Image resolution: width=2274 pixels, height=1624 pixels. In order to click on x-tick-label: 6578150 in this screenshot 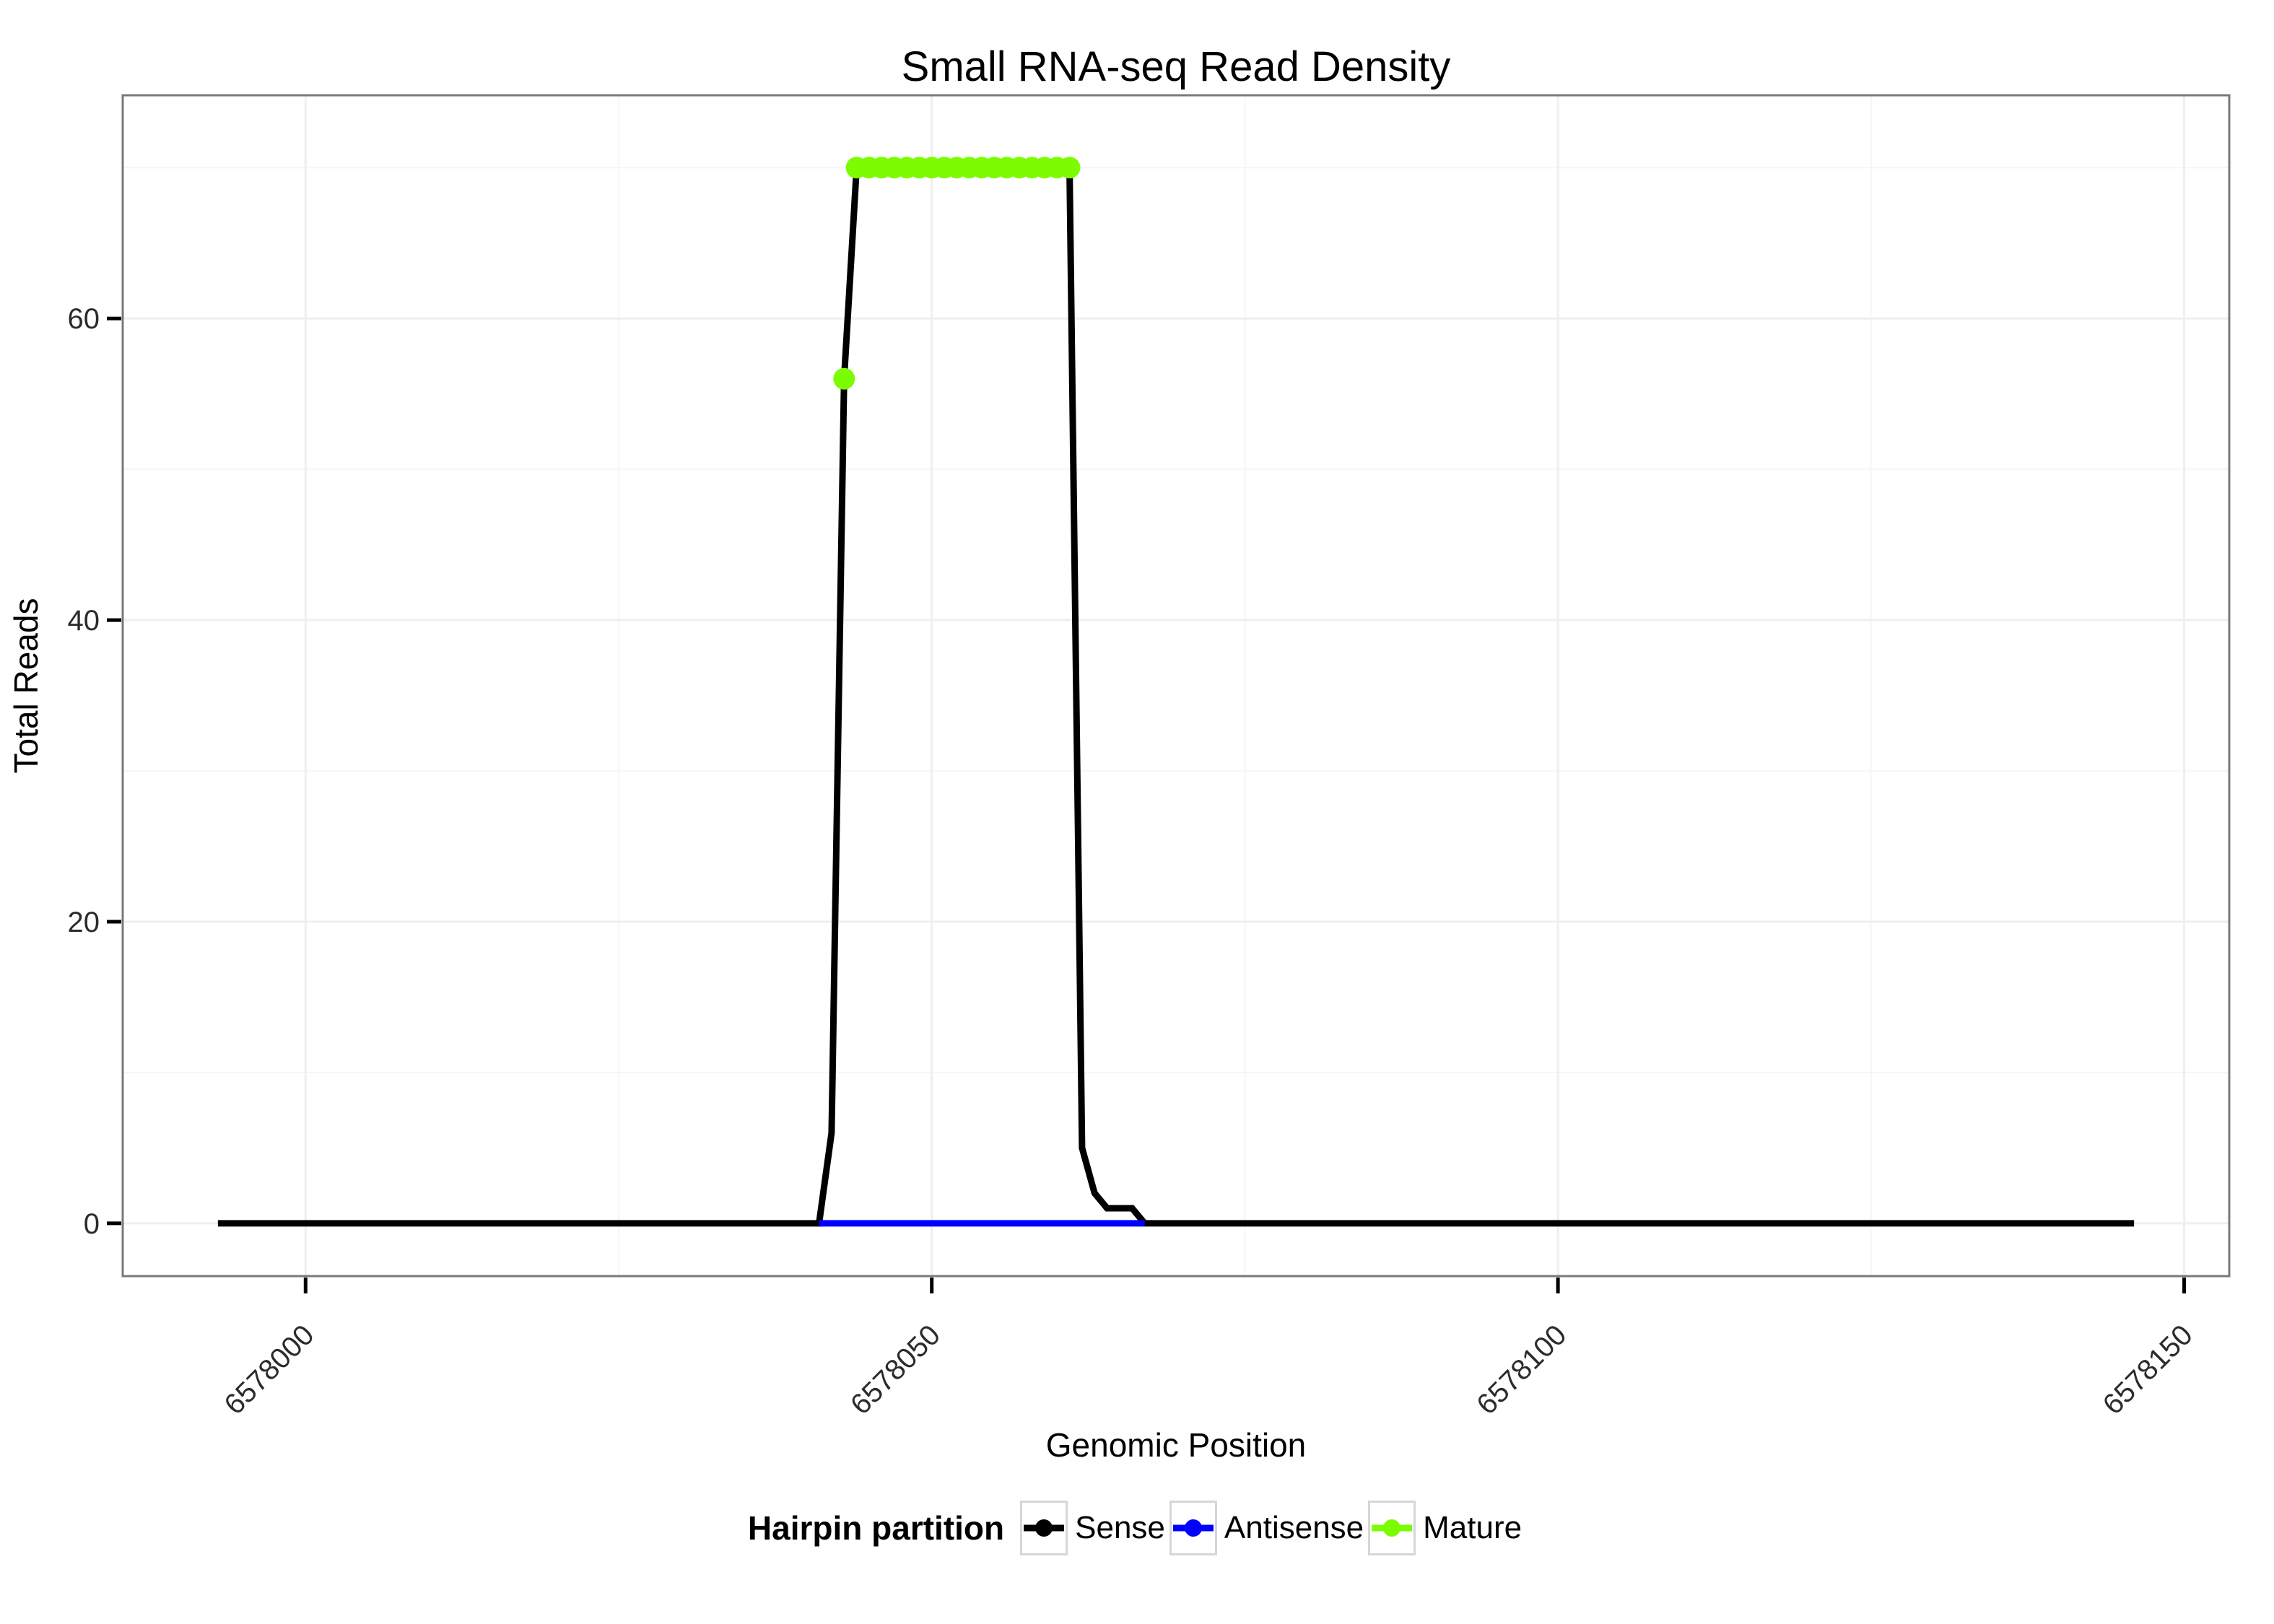, I will do `click(2148, 1369)`.